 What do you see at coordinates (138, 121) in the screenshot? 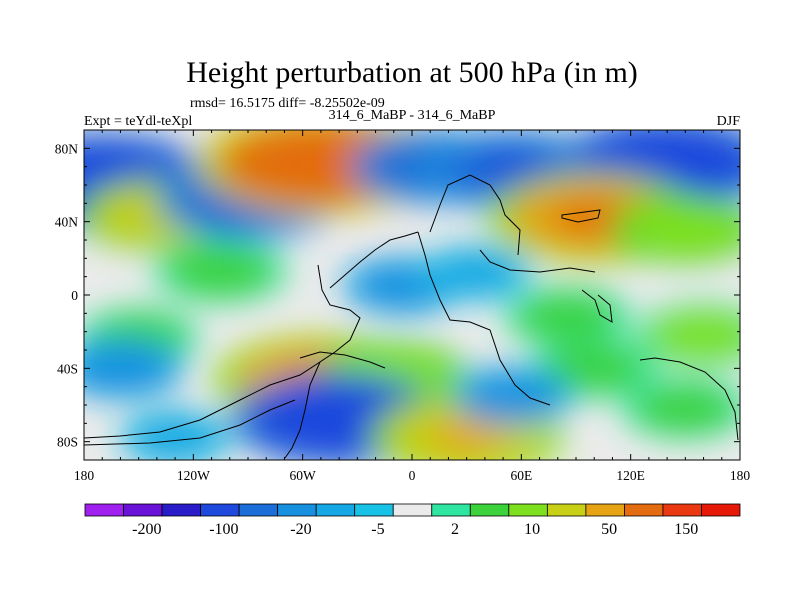
I see `left-label: Expt = teYdl-teXpl` at bounding box center [138, 121].